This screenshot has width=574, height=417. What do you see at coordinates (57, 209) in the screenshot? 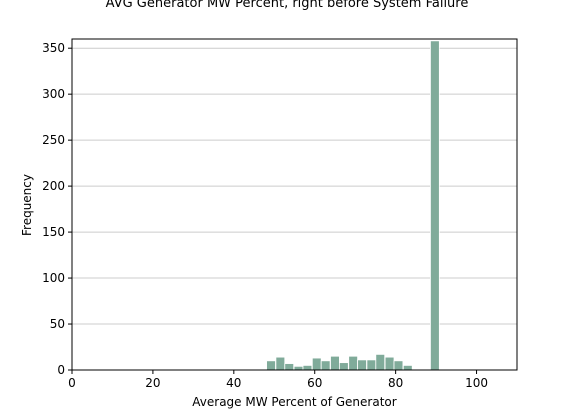
I see `y-axis-ticks: 0 50 100 150 200 250 300 350` at bounding box center [57, 209].